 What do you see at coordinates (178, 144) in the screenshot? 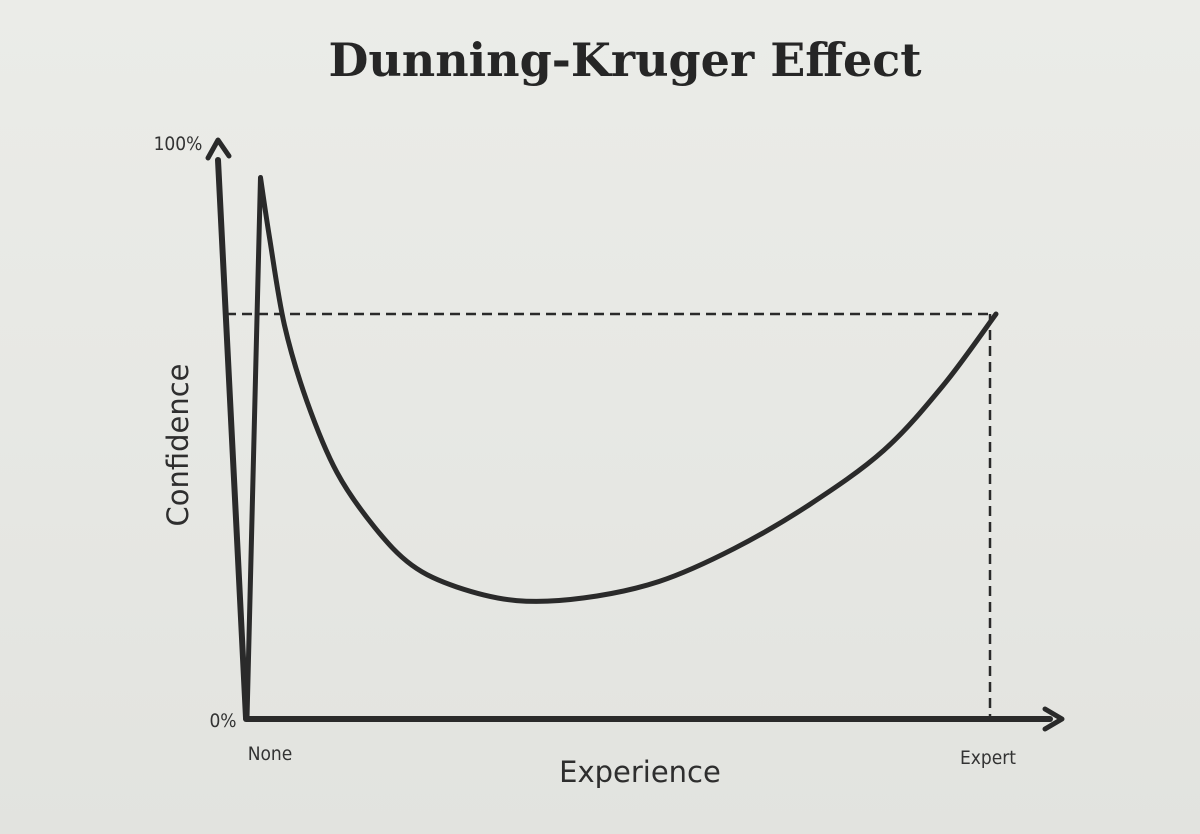
I see `y-tick-label-max: 100%` at bounding box center [178, 144].